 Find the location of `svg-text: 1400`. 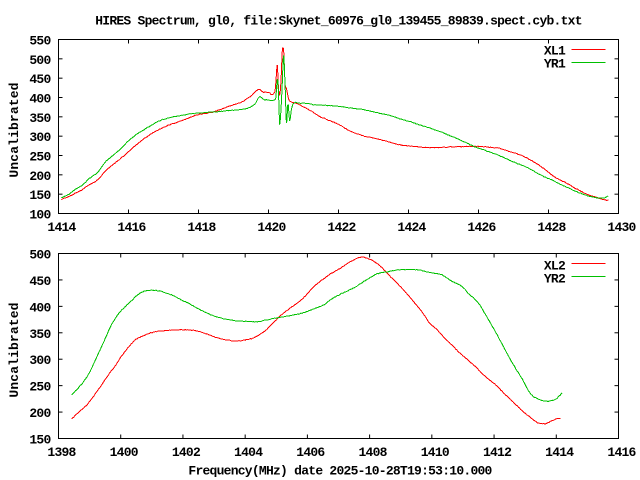

svg-text: 1400 is located at coordinates (124, 452).